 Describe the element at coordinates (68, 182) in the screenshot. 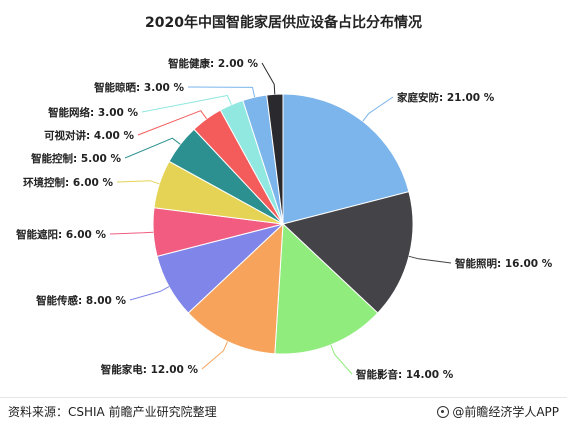

I see `slice-label-7: 环境控制: 6.00 %` at that location.